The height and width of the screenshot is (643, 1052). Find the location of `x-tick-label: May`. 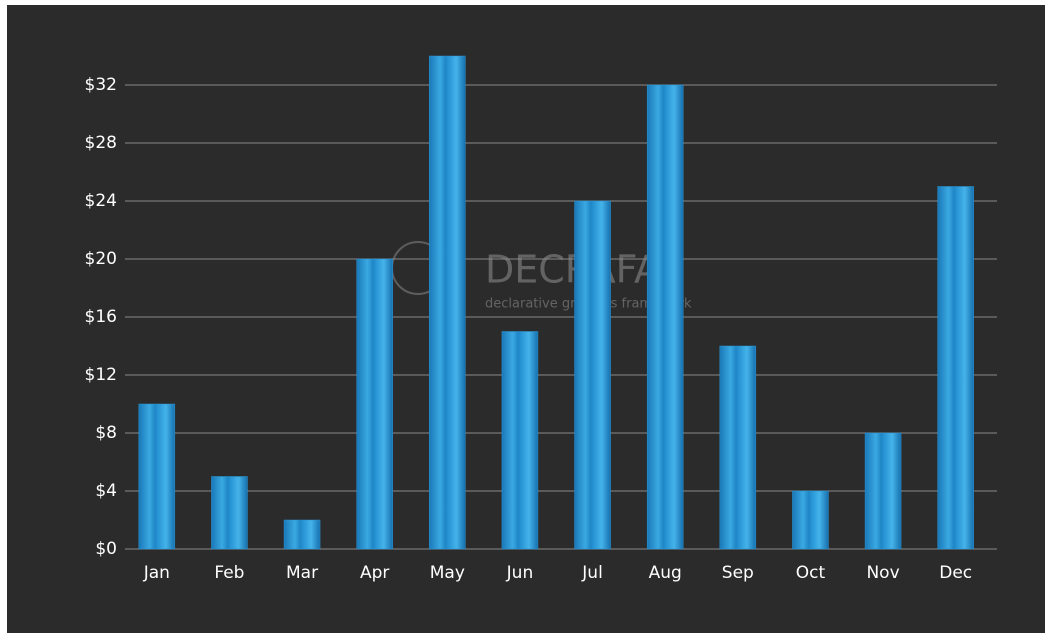

x-tick-label: May is located at coordinates (447, 573).